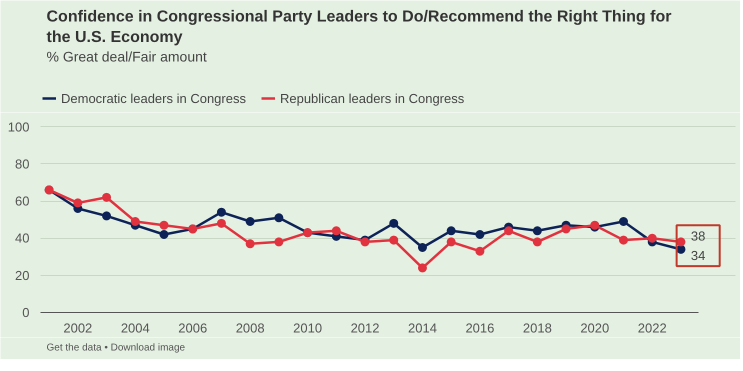 This screenshot has width=743, height=371. Describe the element at coordinates (422, 328) in the screenshot. I see `x-tick-label: 2014` at that location.